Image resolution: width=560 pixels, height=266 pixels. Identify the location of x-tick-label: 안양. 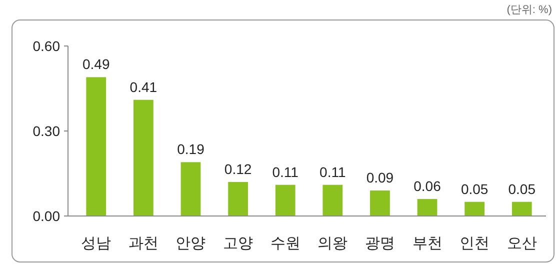
(191, 243).